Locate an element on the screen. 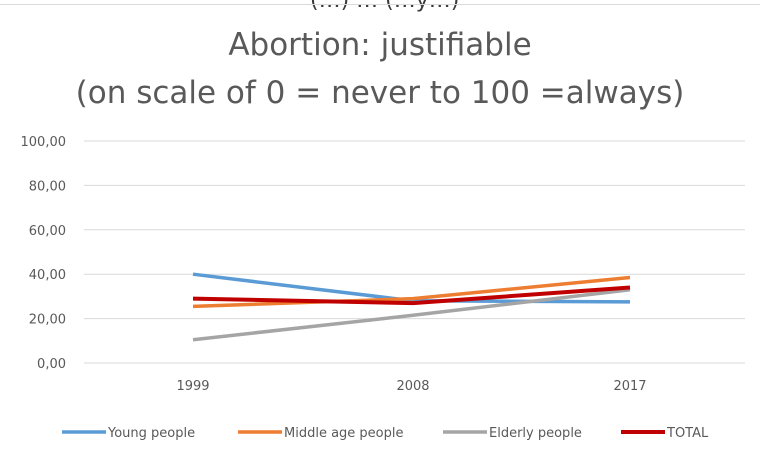 The height and width of the screenshot is (462, 760). legend-label: Elderly people is located at coordinates (535, 433).